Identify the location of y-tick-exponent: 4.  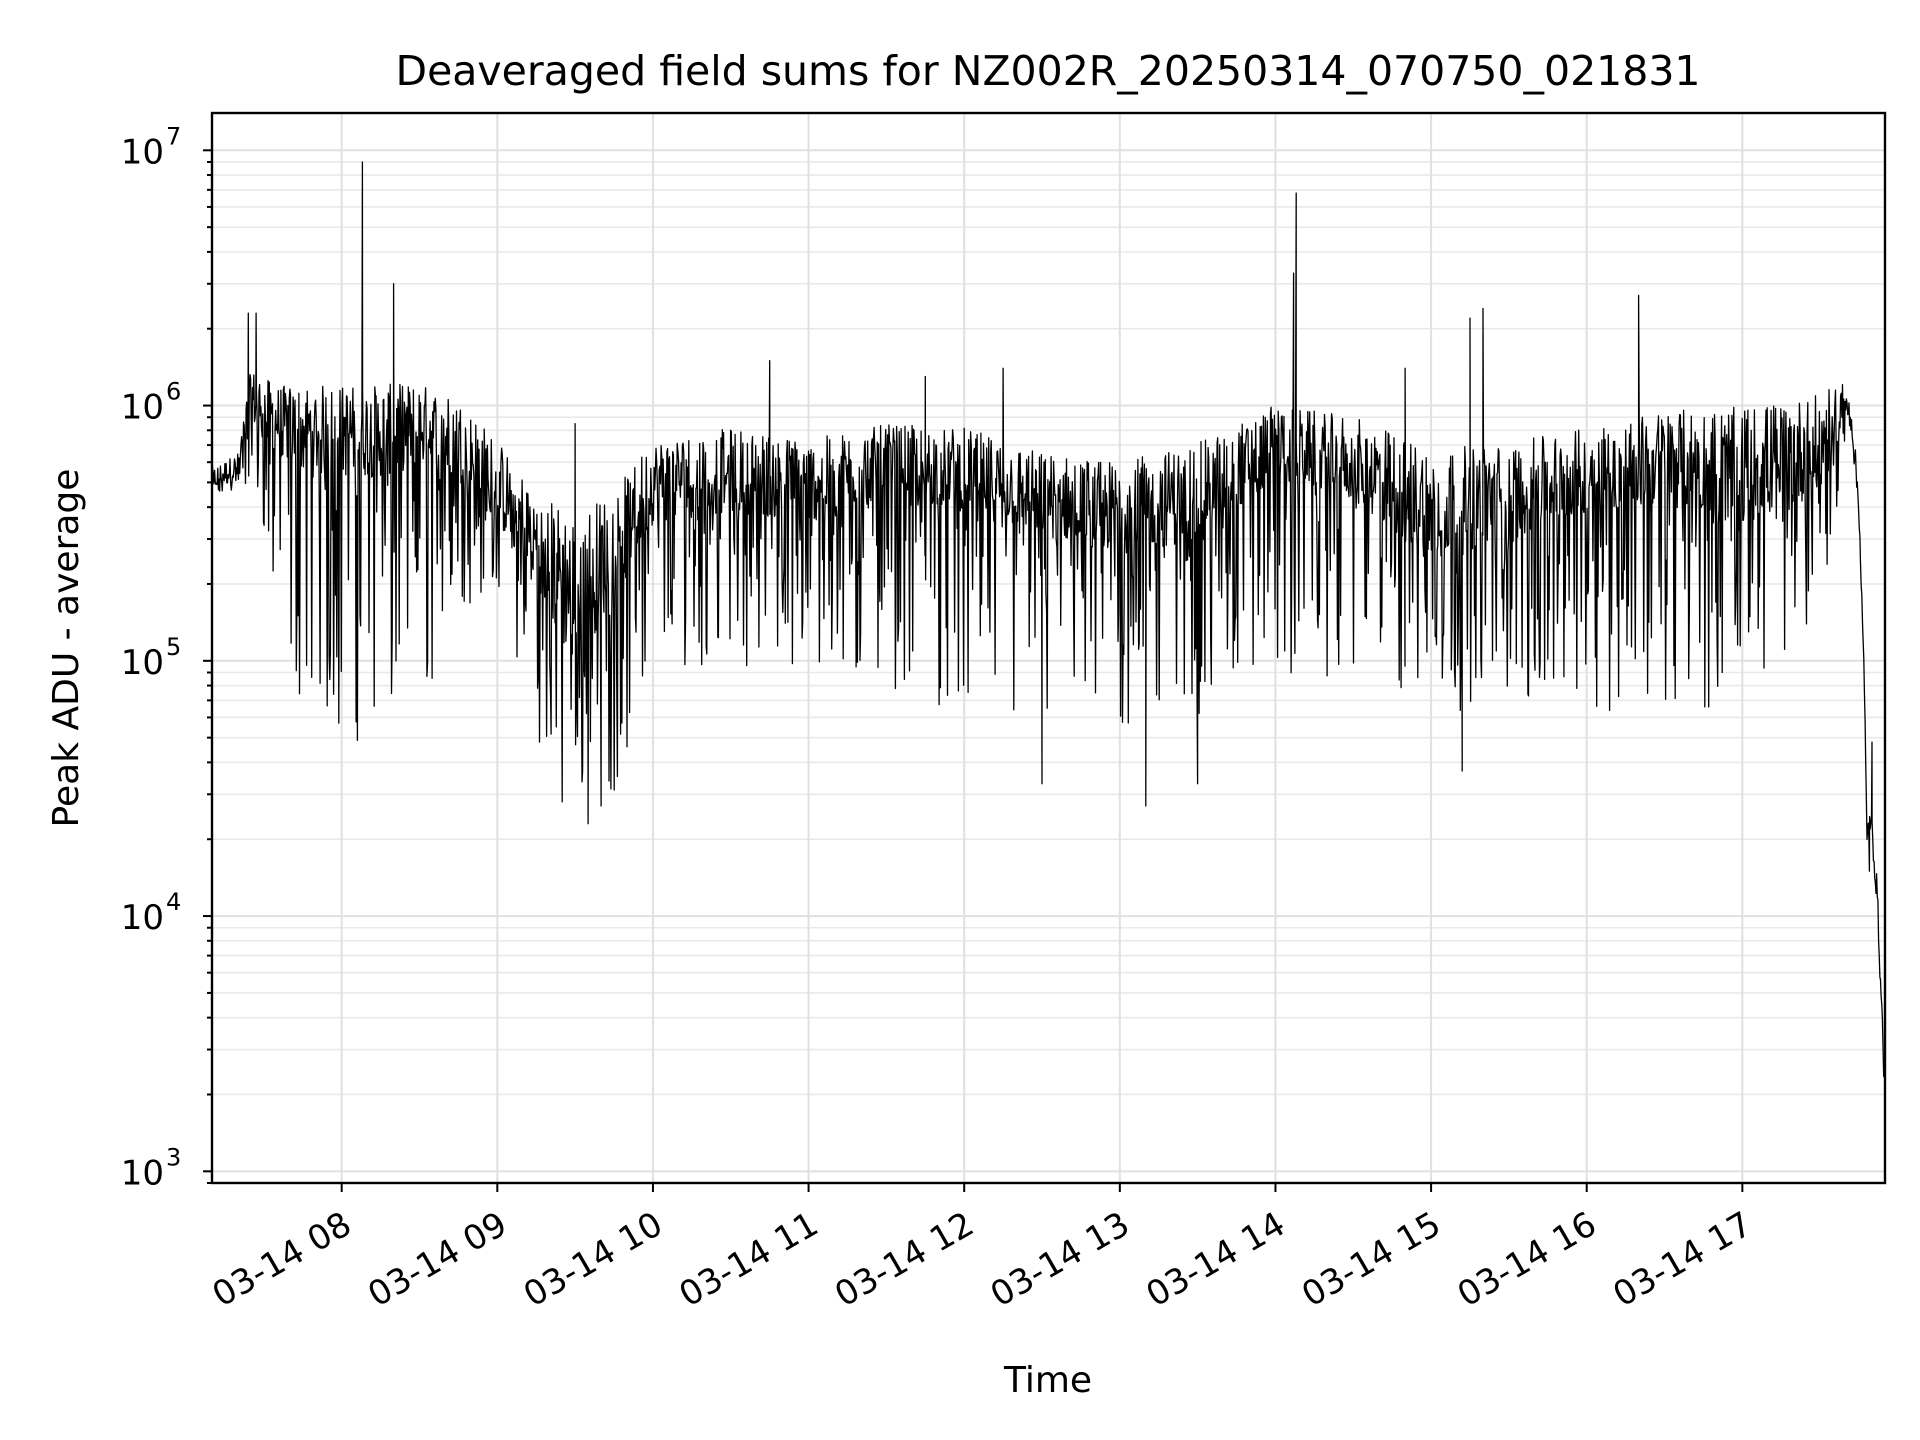
(173, 902).